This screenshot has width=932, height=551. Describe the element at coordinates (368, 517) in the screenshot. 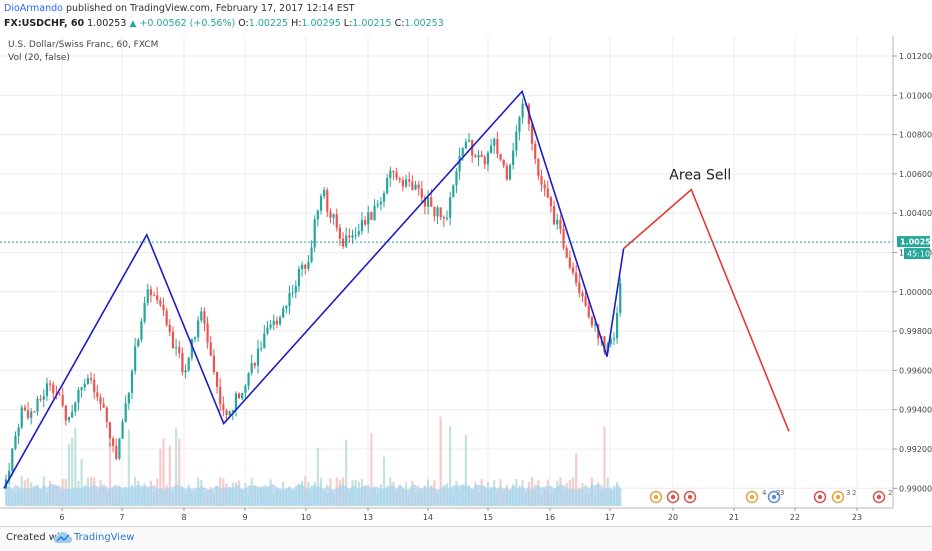

I see `time-tick-label: 13` at that location.